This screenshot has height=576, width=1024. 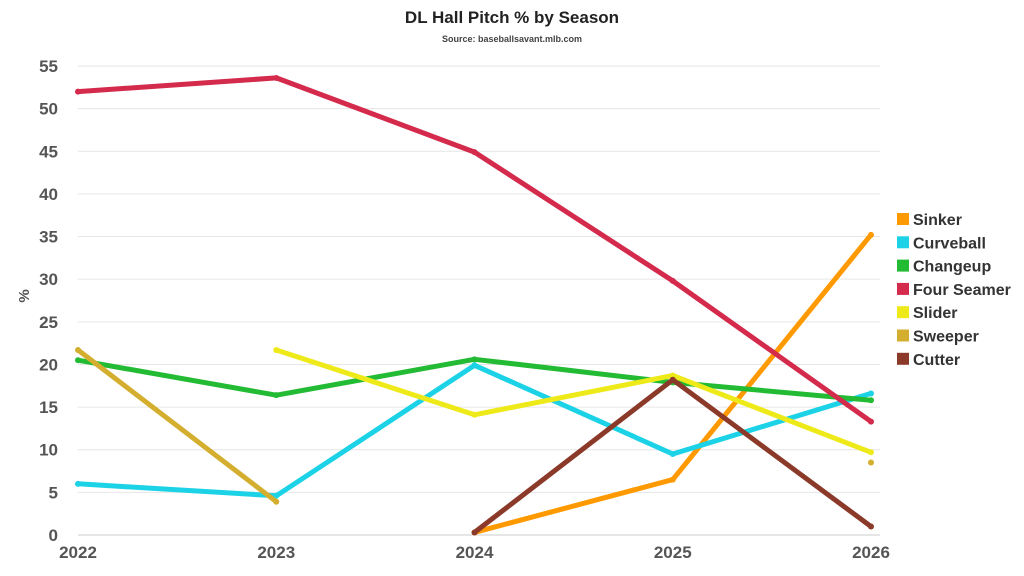 What do you see at coordinates (903, 242) in the screenshot?
I see `legend-swatch-curveball` at bounding box center [903, 242].